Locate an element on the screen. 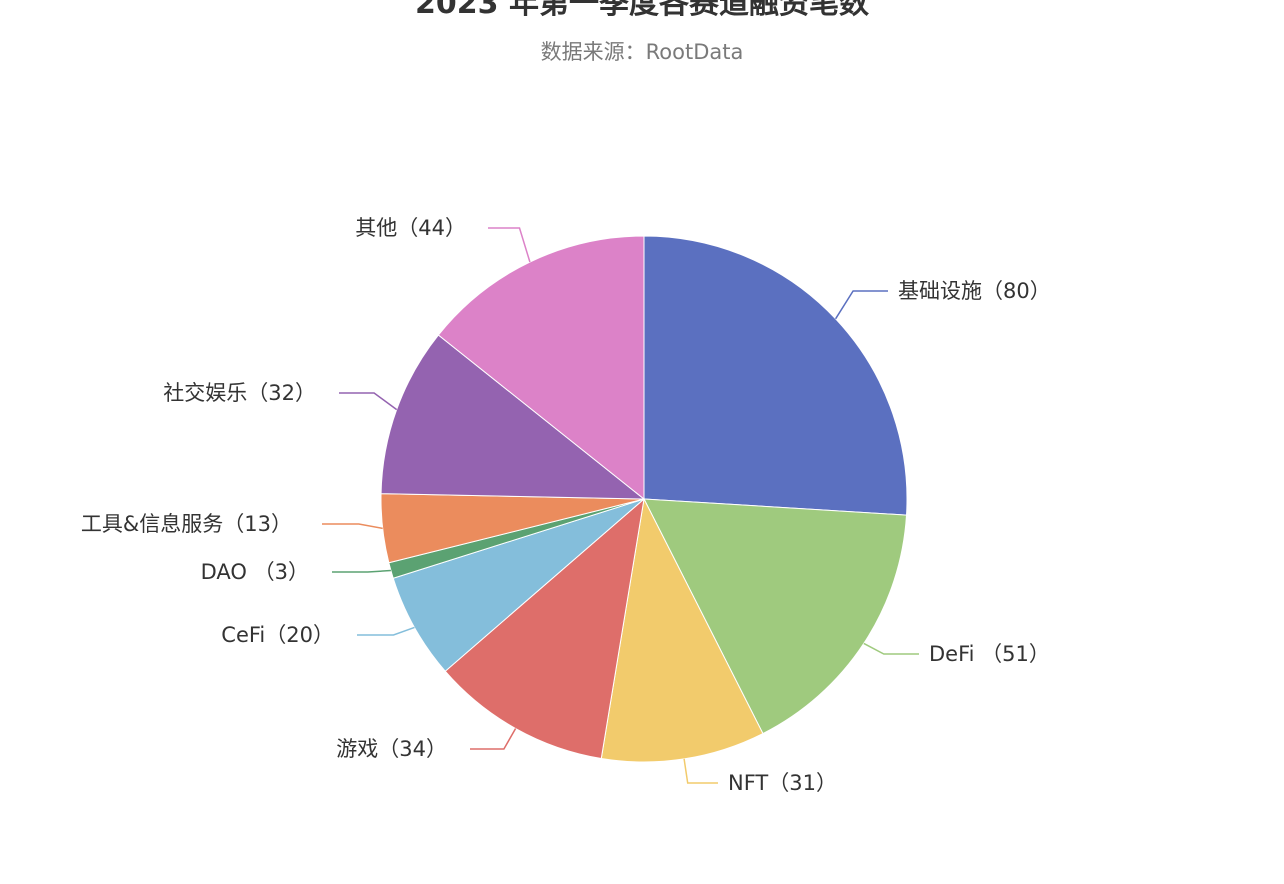  slice-label-8: 社交娱乐（32） is located at coordinates (239, 393).